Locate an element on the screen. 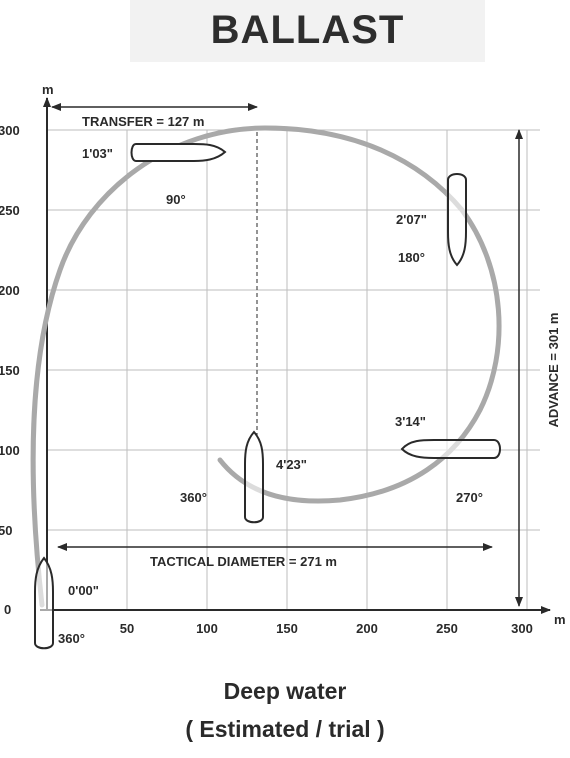  y-axis-unit: m is located at coordinates (48, 89).